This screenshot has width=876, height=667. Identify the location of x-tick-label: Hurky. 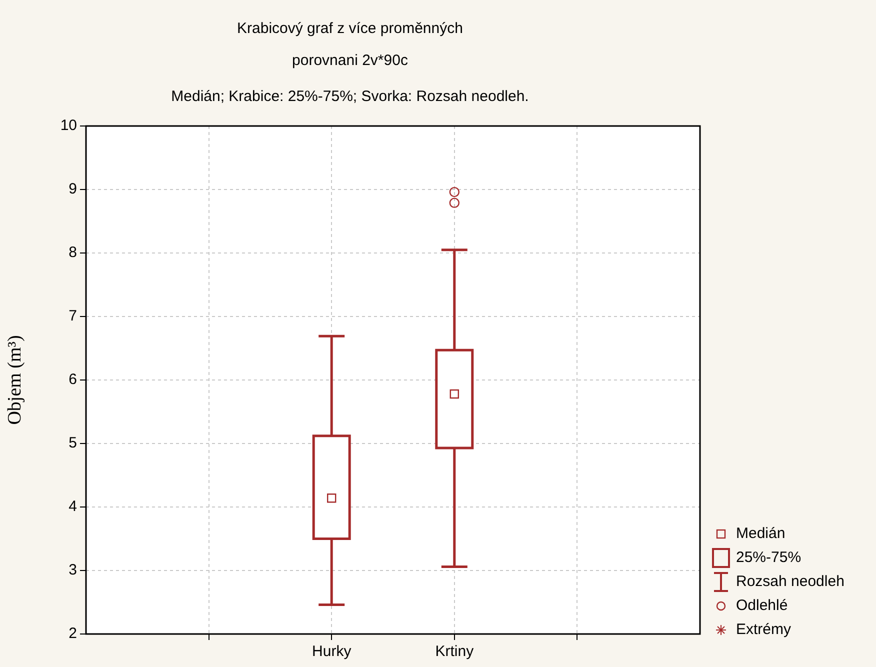
(332, 651).